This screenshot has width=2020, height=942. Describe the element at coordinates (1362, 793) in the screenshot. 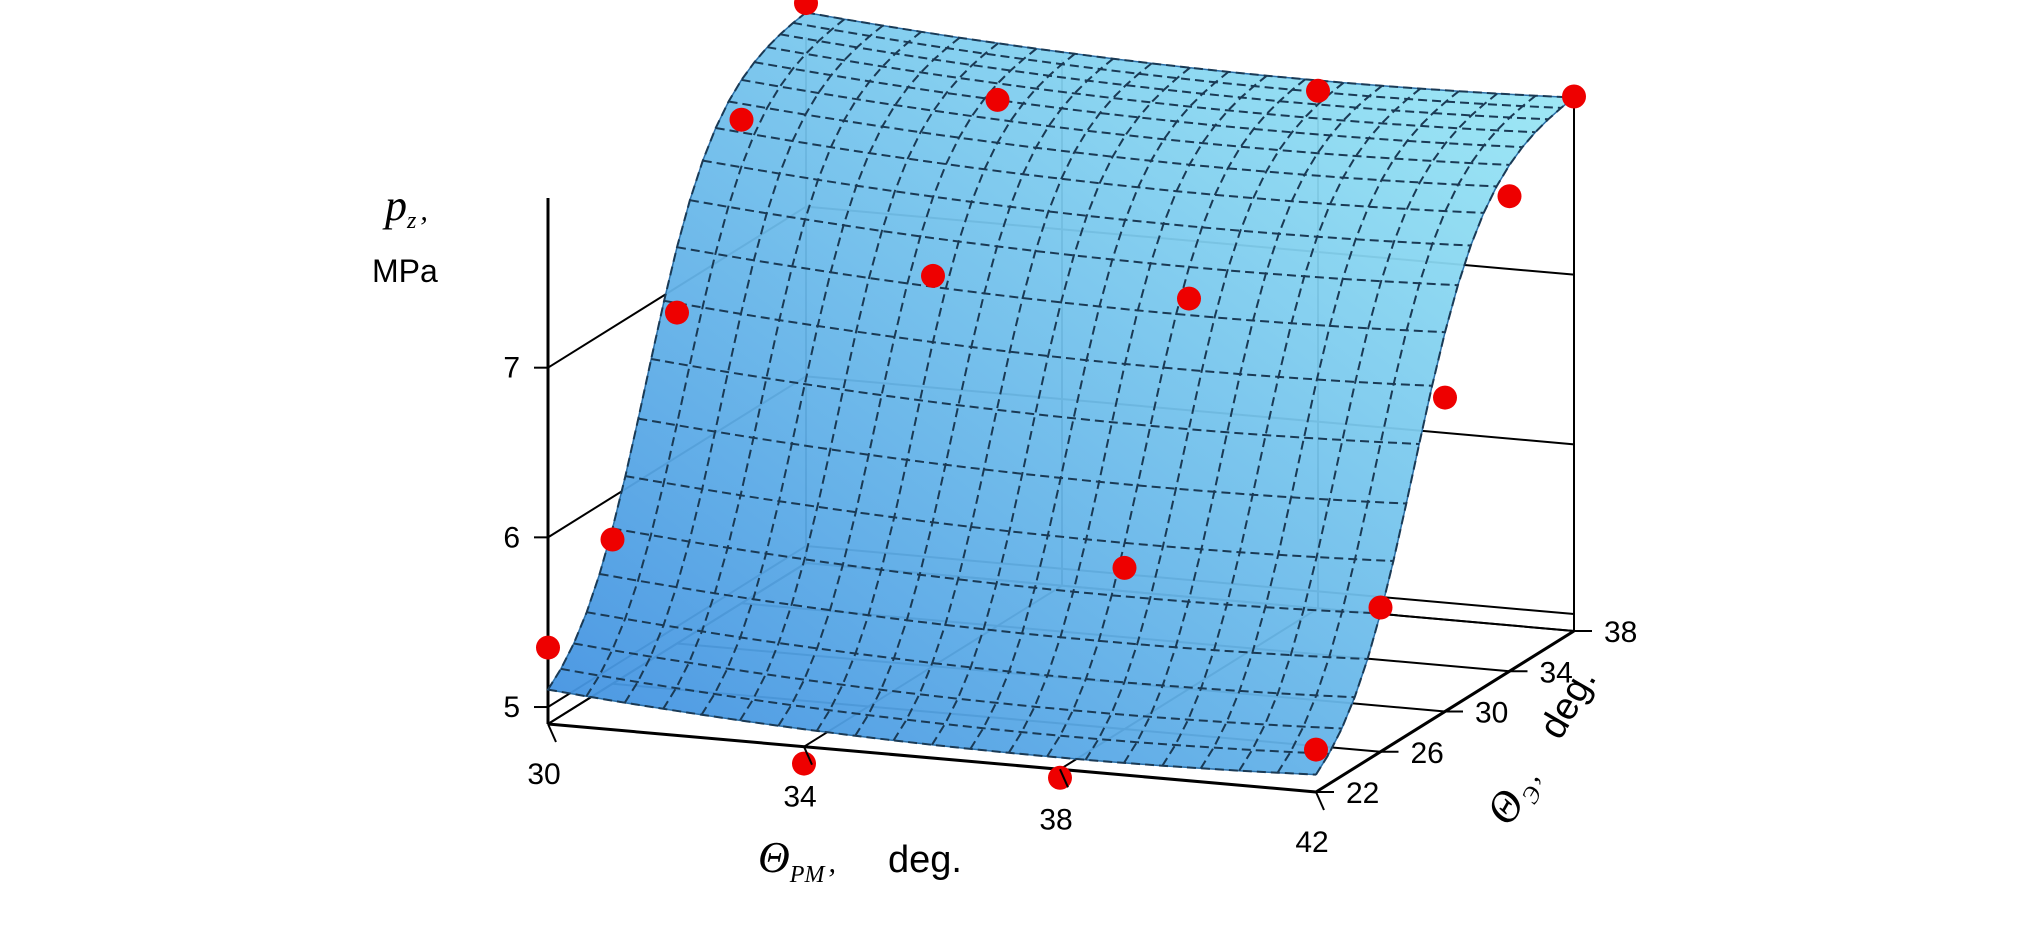

I see `y-tick-label: 22` at that location.